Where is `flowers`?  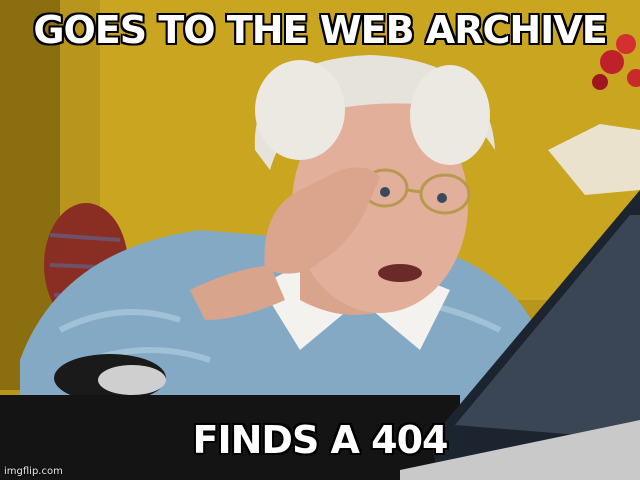
flowers is located at coordinates (616, 62).